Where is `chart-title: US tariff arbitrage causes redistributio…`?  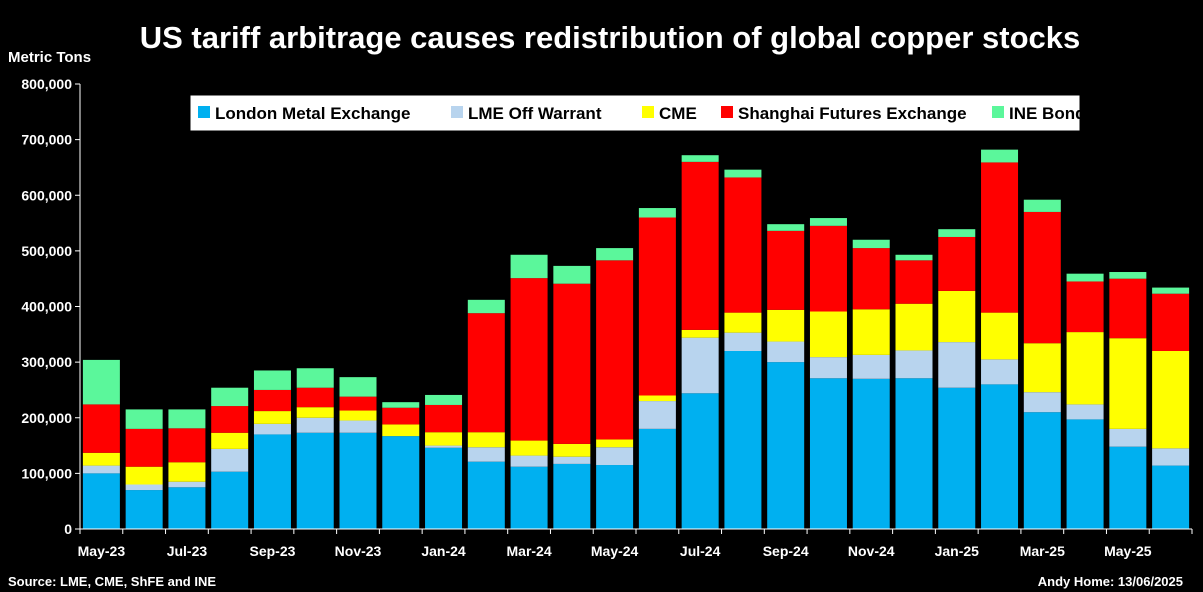 chart-title: US tariff arbitrage causes redistributio… is located at coordinates (610, 37).